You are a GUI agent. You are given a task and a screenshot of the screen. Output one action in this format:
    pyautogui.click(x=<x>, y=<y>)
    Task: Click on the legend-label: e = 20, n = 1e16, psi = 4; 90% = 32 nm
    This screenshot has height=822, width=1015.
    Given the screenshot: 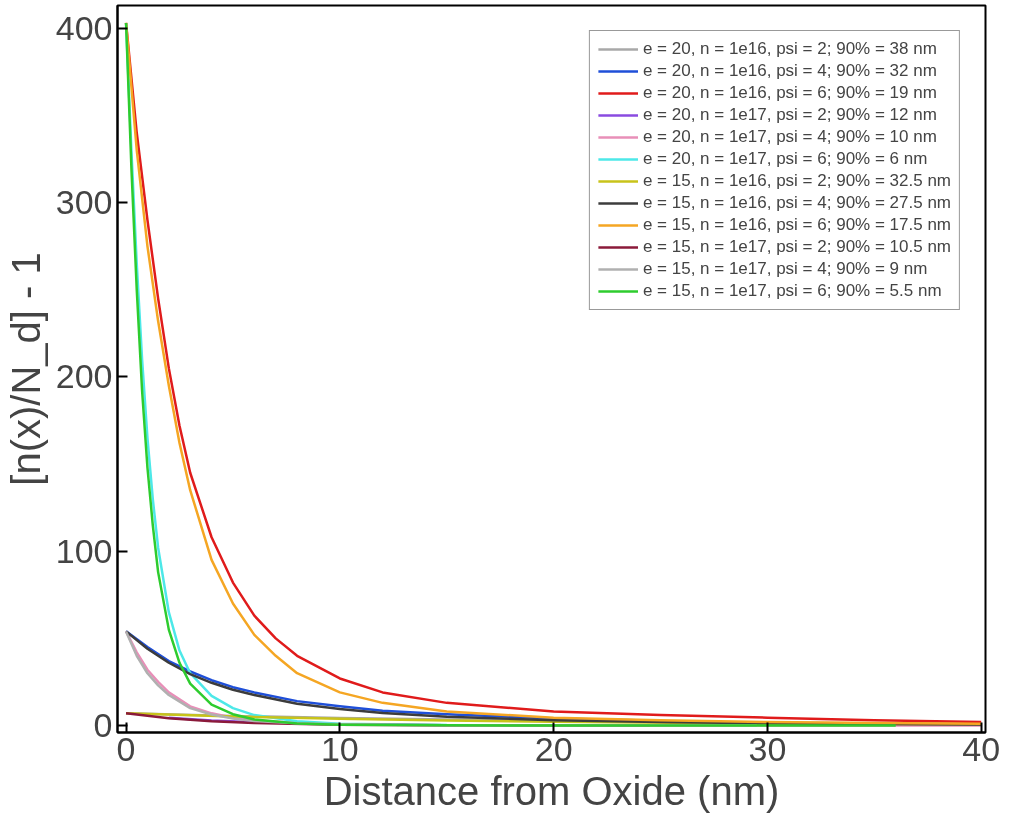 What is the action you would take?
    pyautogui.click(x=789, y=71)
    